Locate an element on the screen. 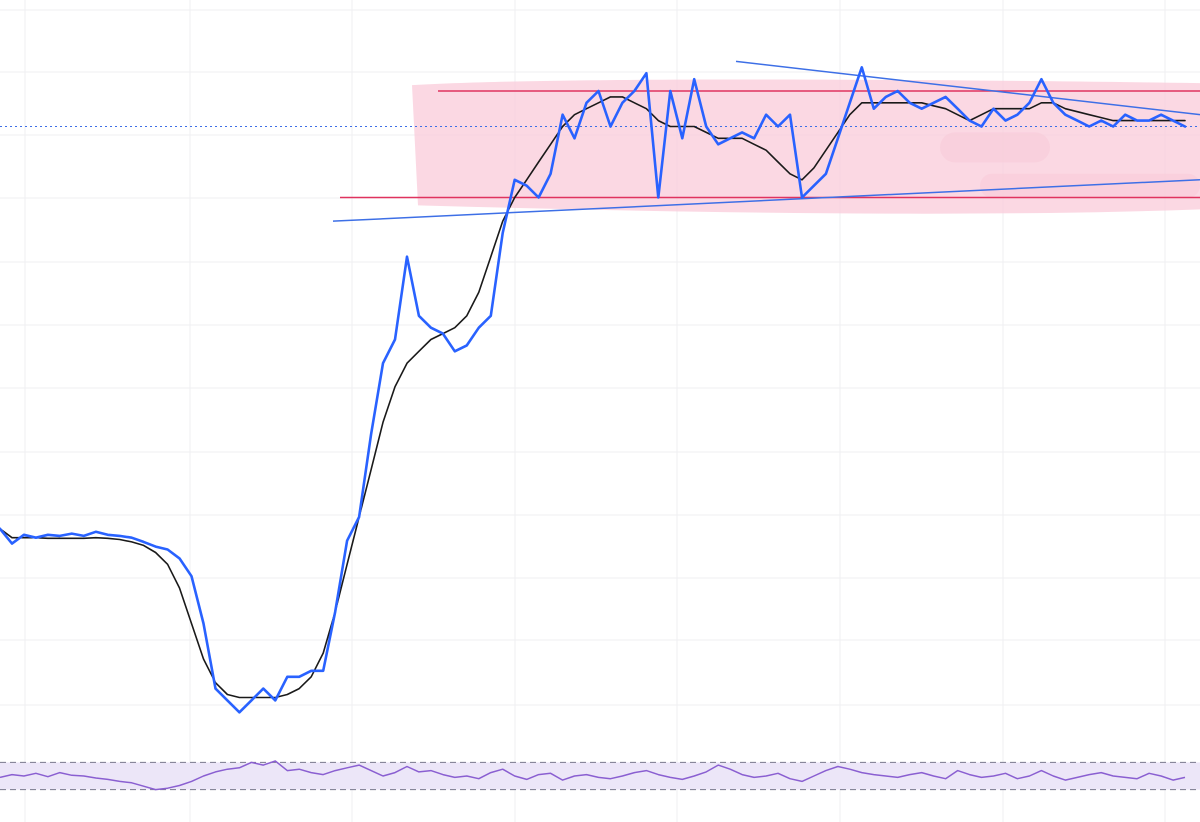  ascending-trendline is located at coordinates (766, 200).